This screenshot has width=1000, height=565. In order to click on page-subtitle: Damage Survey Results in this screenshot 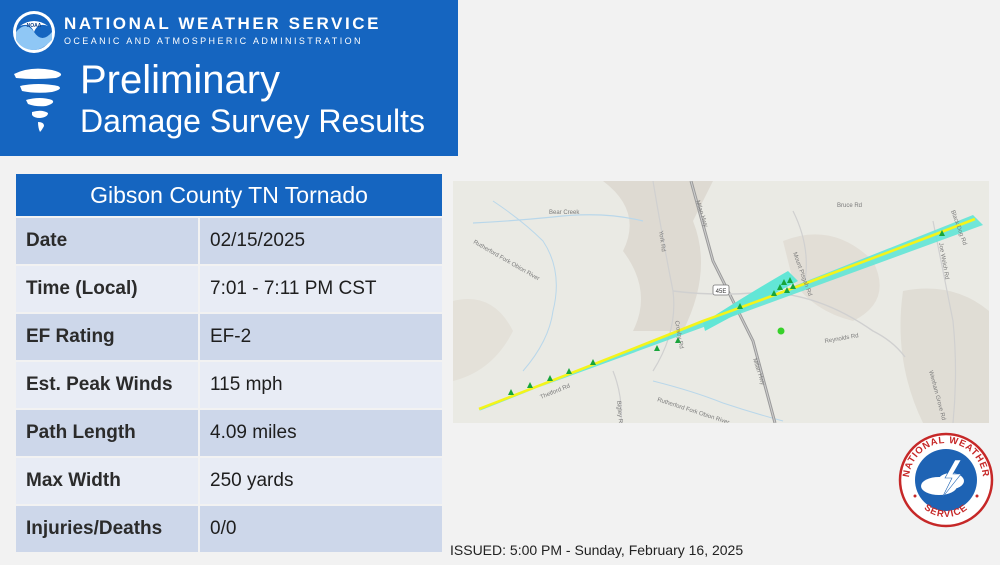, I will do `click(253, 121)`.